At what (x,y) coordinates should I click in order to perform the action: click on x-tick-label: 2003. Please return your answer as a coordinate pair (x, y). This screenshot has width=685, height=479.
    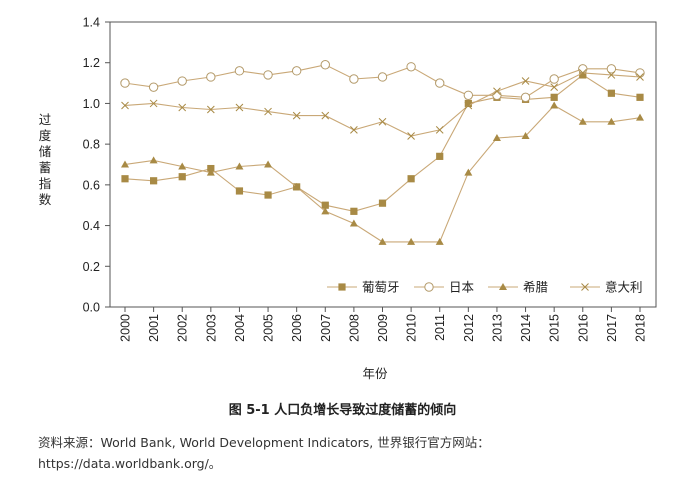
    Looking at the image, I should click on (211, 328).